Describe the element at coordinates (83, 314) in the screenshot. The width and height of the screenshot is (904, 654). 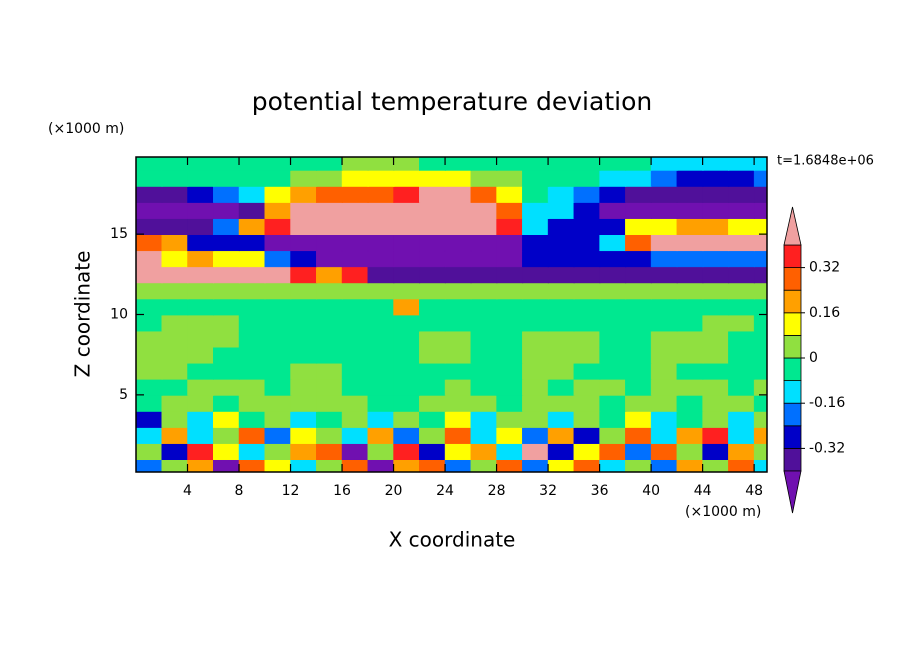
I see `y-axis-label: Z coordinate` at that location.